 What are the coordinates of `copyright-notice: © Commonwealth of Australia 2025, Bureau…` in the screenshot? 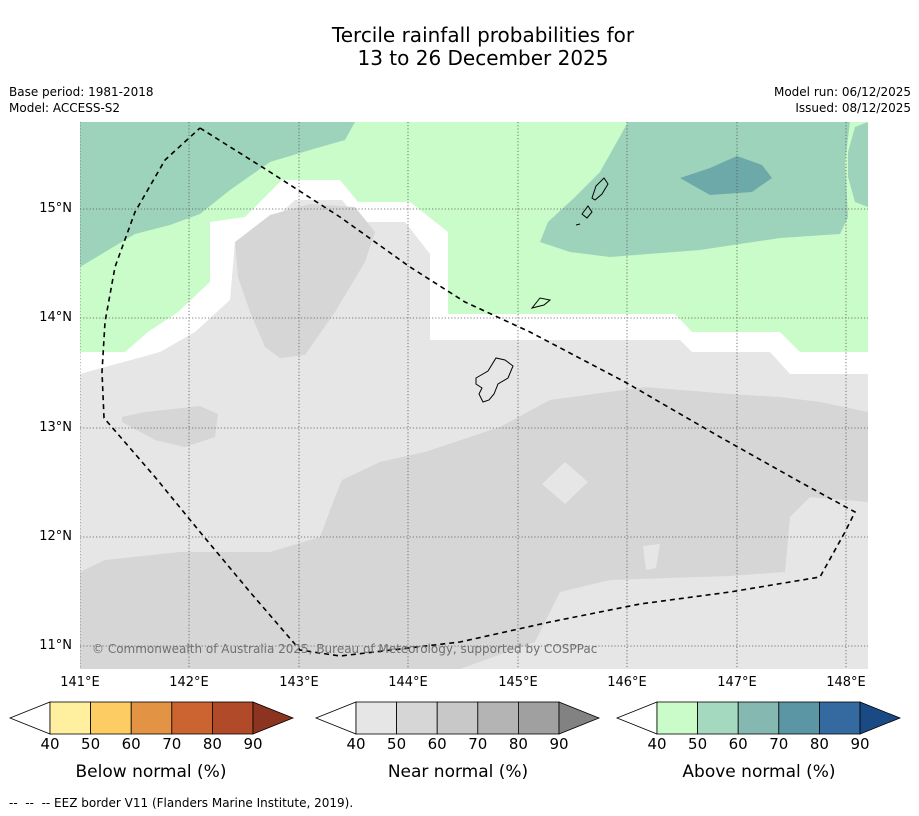 It's located at (345, 649).